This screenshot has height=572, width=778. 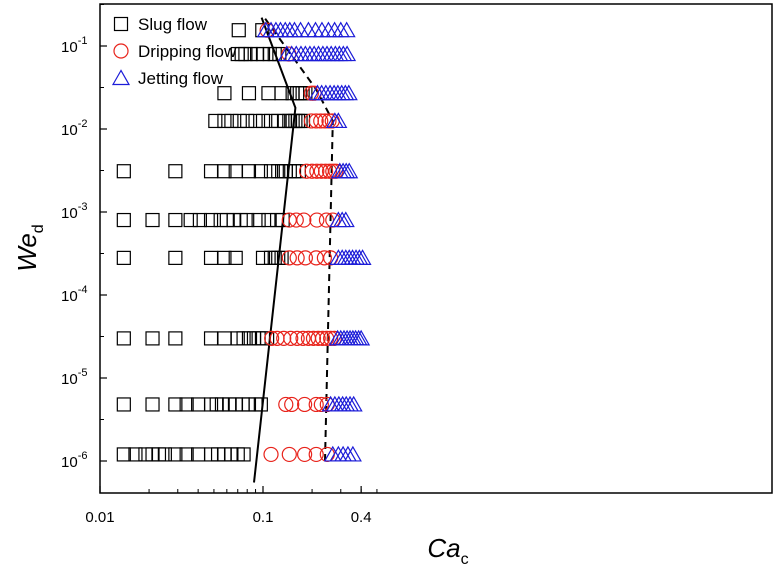 I want to click on y-tick-label: 10⁻³, so click(x=74, y=211).